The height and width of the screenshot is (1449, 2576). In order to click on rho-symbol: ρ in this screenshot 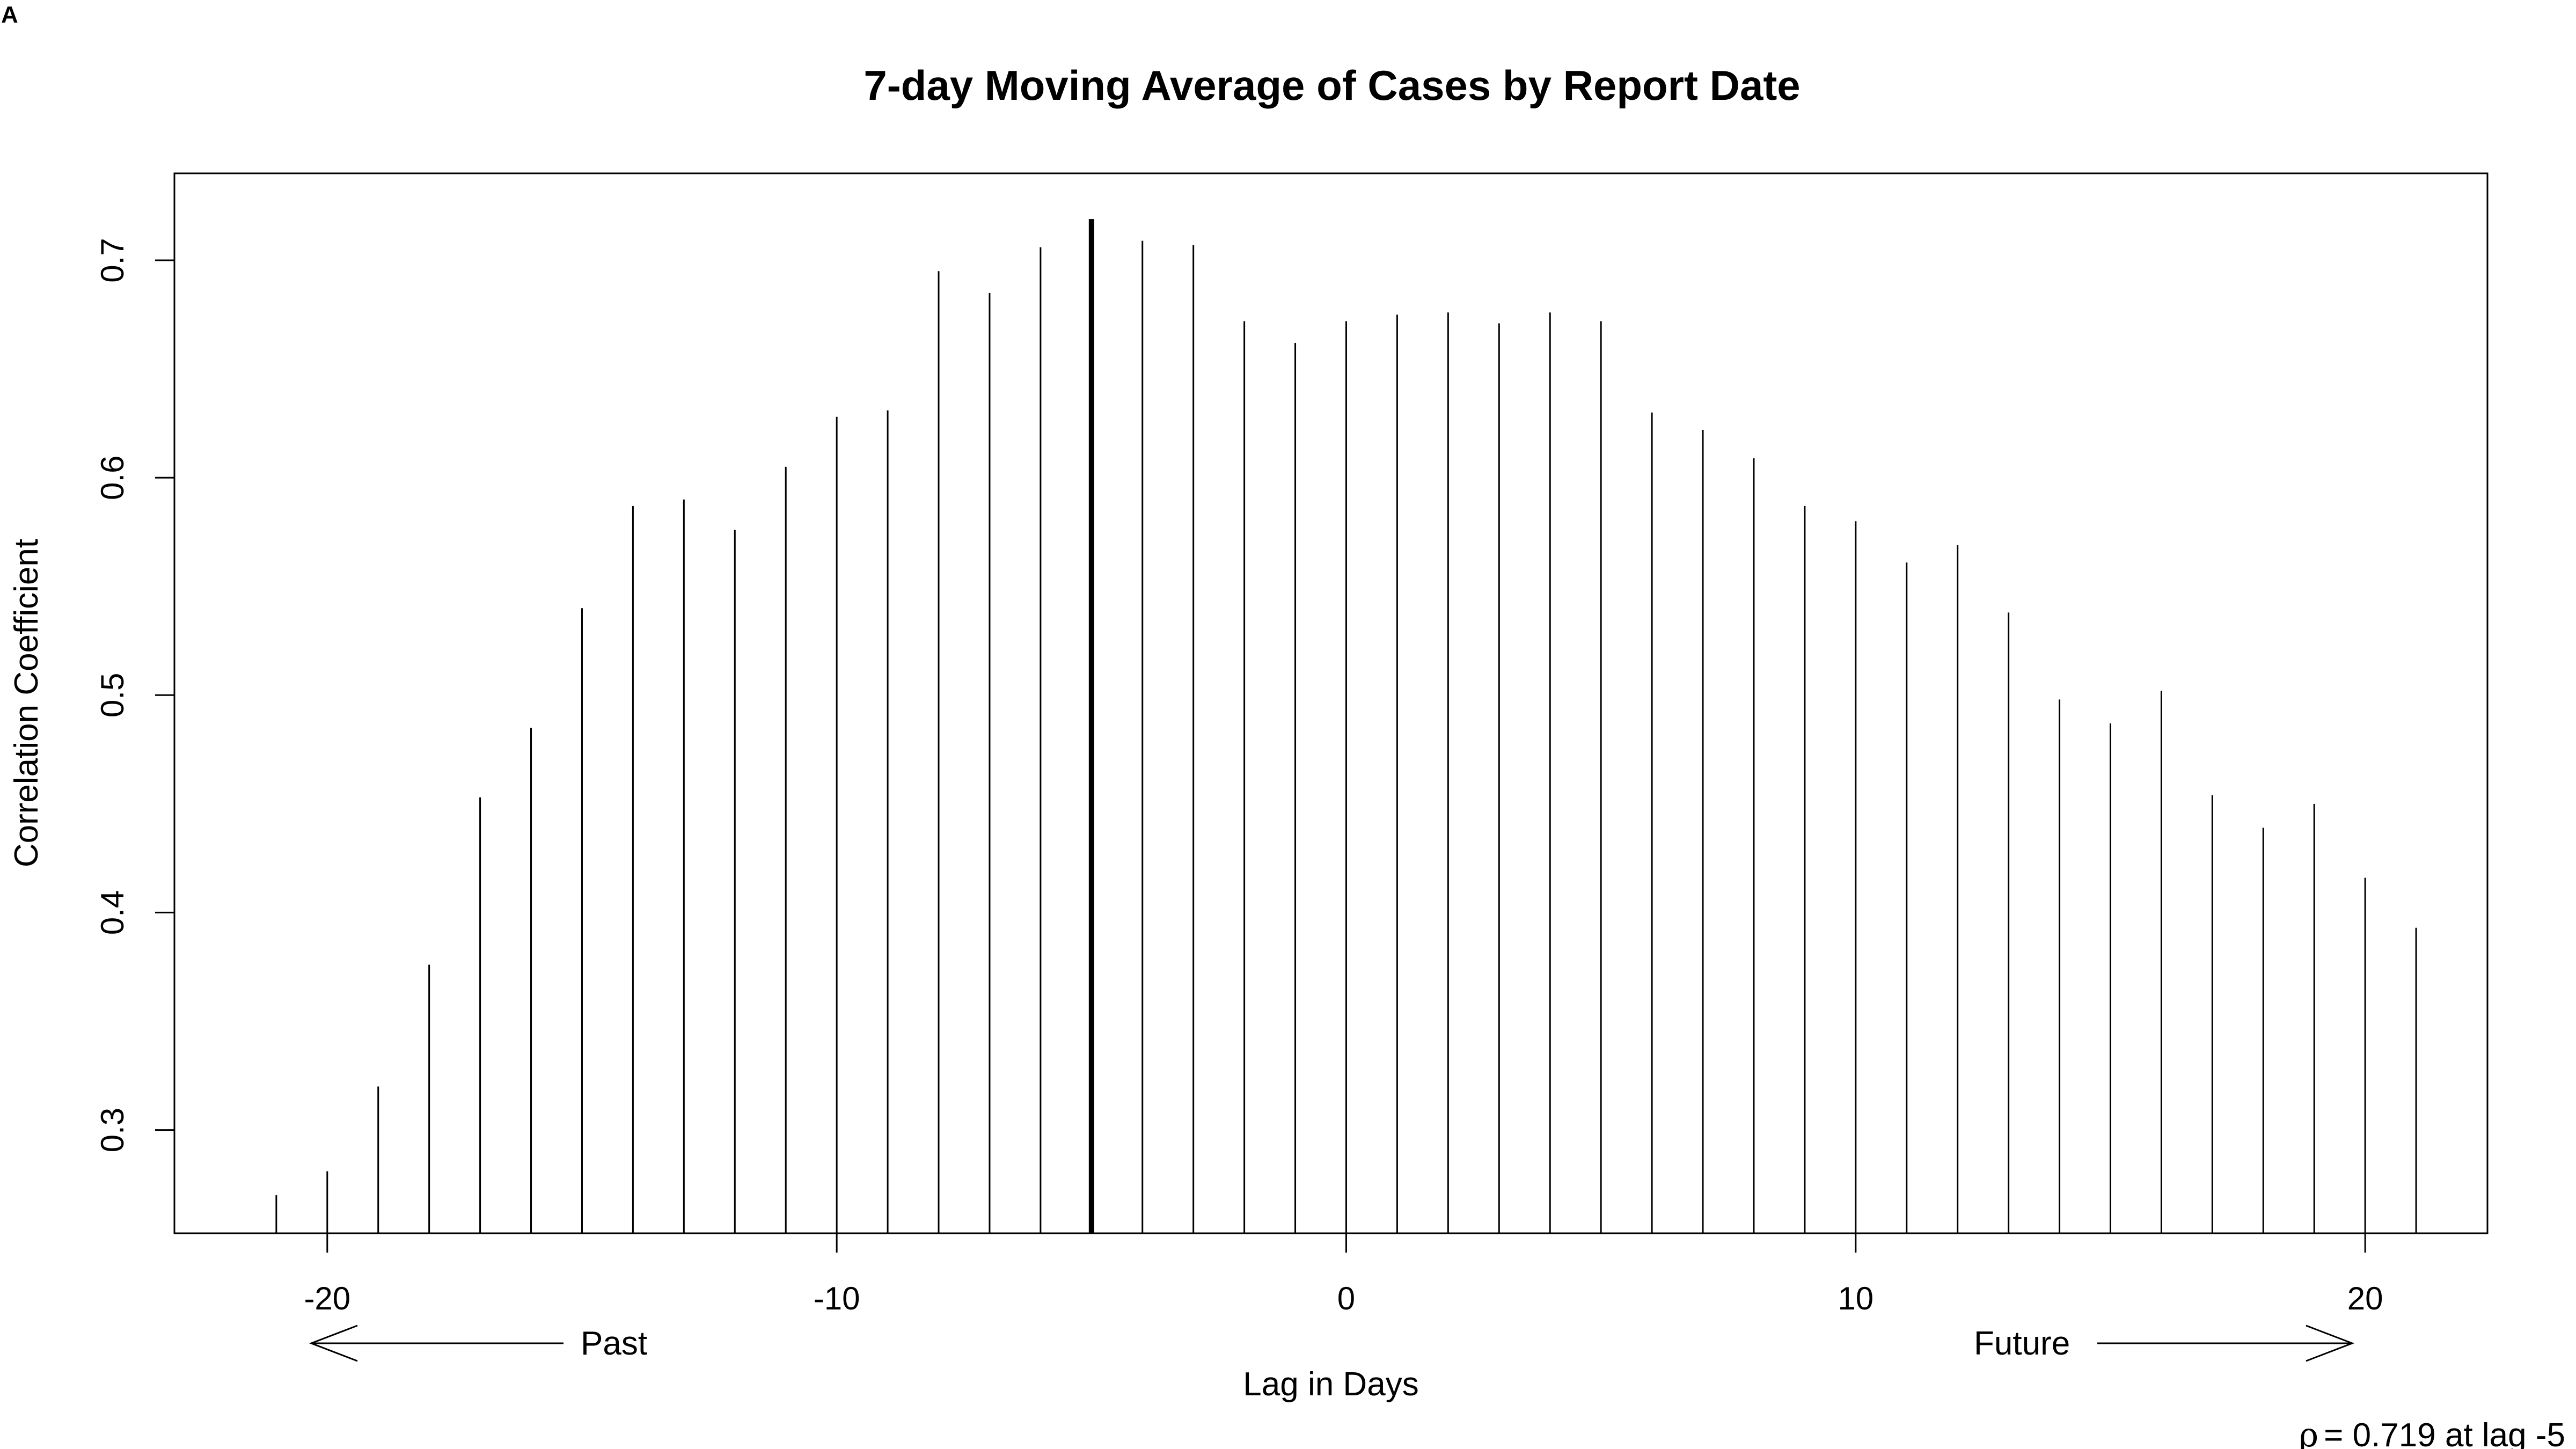, I will do `click(2308, 1432)`.